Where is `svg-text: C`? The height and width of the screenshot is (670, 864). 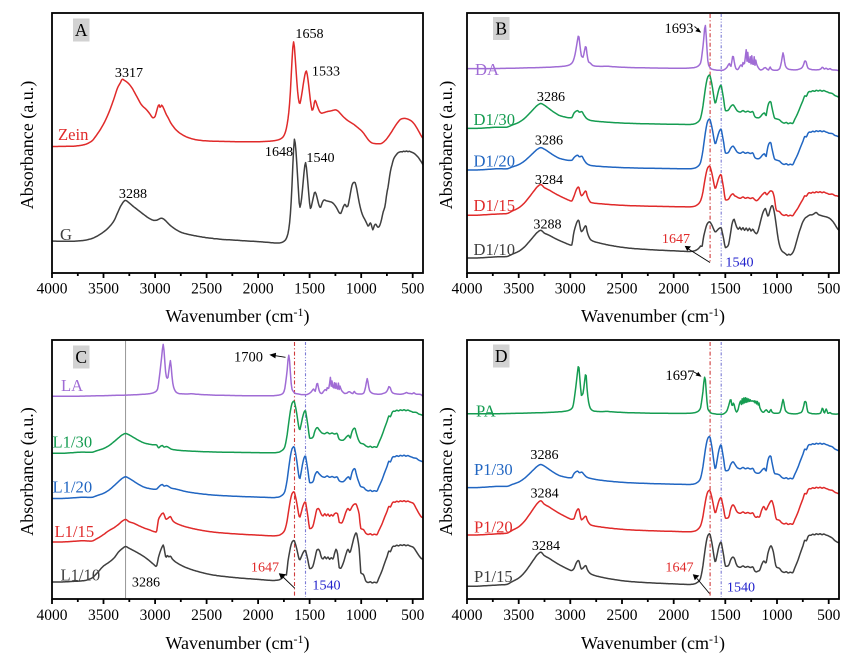
svg-text: C is located at coordinates (81, 357).